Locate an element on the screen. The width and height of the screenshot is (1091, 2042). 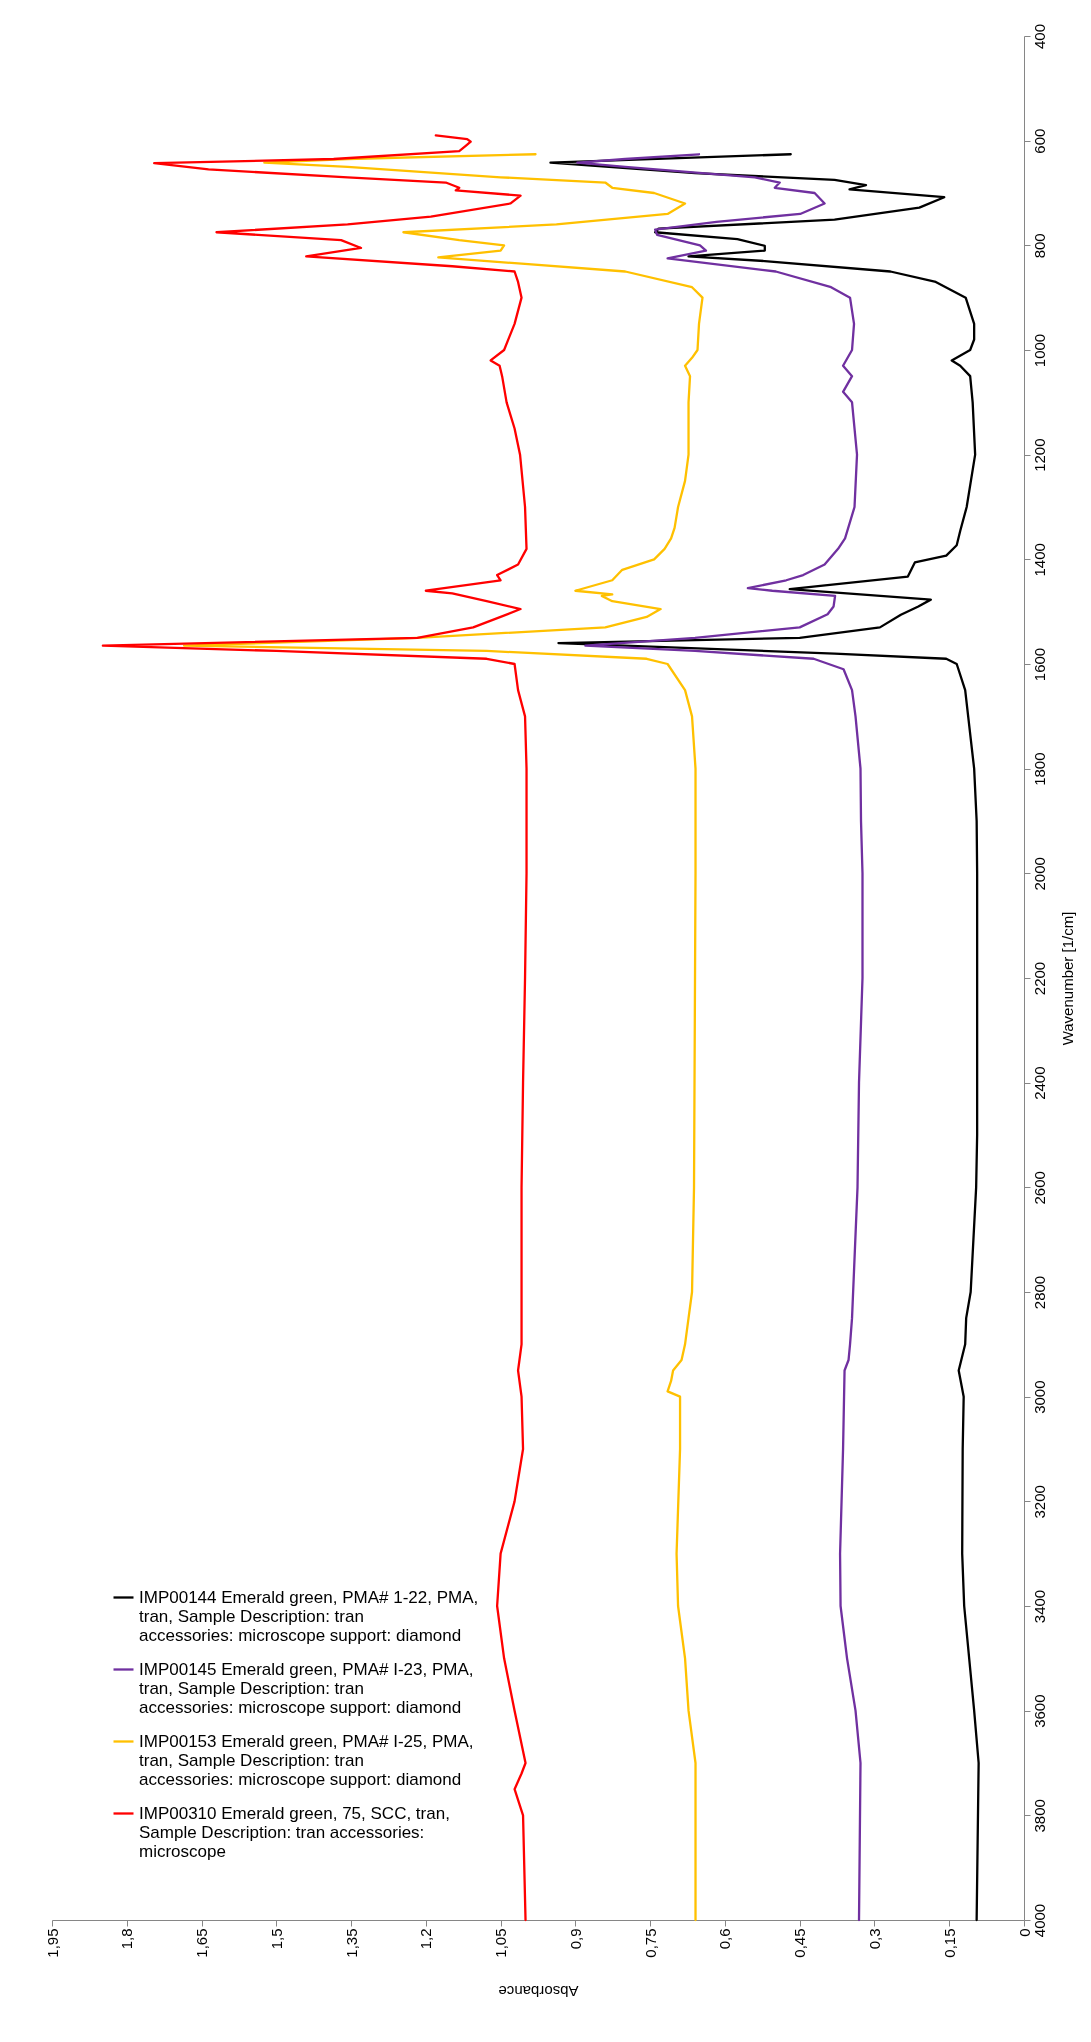
x-tick-label: 1,65 is located at coordinates (202, 1943).